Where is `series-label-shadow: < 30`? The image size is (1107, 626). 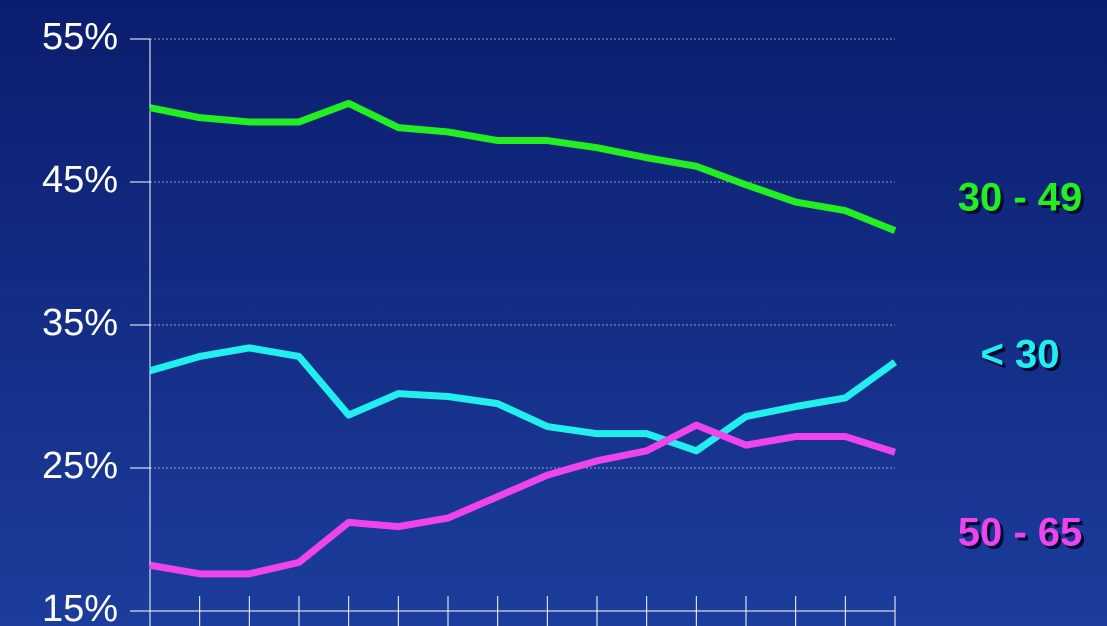 series-label-shadow: < 30 is located at coordinates (1023, 358).